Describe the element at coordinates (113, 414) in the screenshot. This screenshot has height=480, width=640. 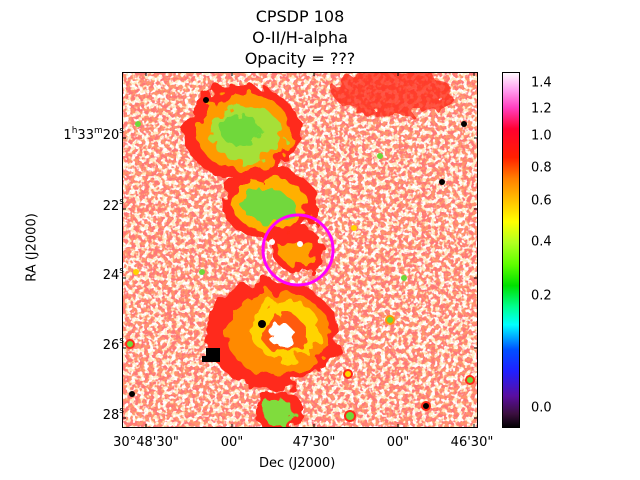
I see `y-tick-label-4: 28s` at that location.